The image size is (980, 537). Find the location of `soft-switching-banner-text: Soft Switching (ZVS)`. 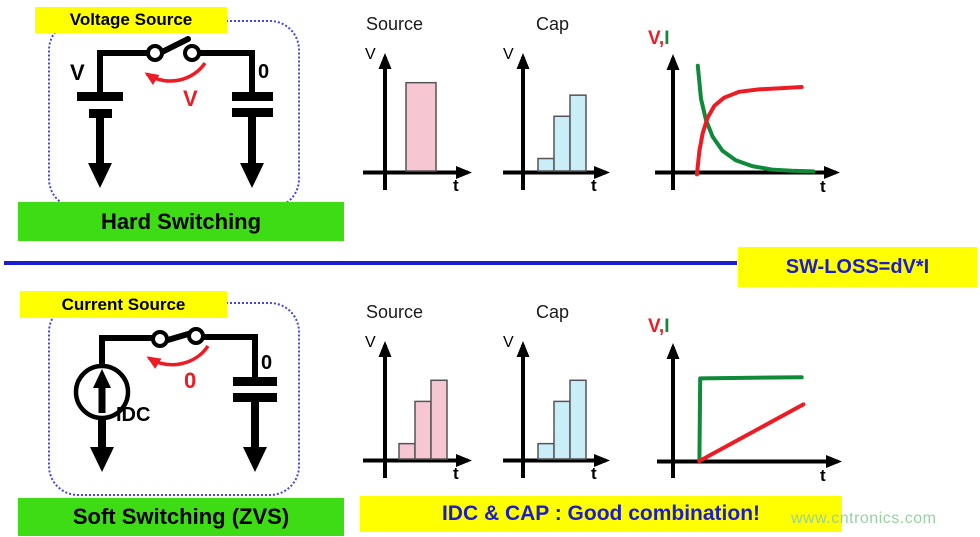

soft-switching-banner-text: Soft Switching (ZVS) is located at coordinates (181, 516).